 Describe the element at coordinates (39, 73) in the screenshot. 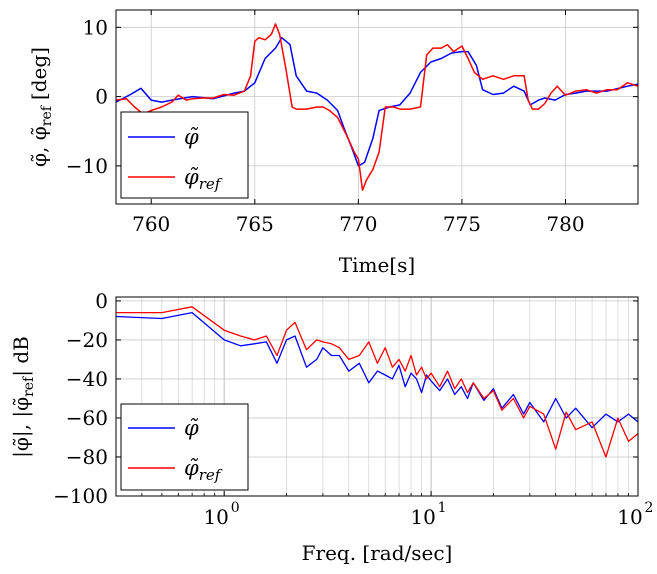

I see `top-y-axis-label-unit: [deg]` at that location.